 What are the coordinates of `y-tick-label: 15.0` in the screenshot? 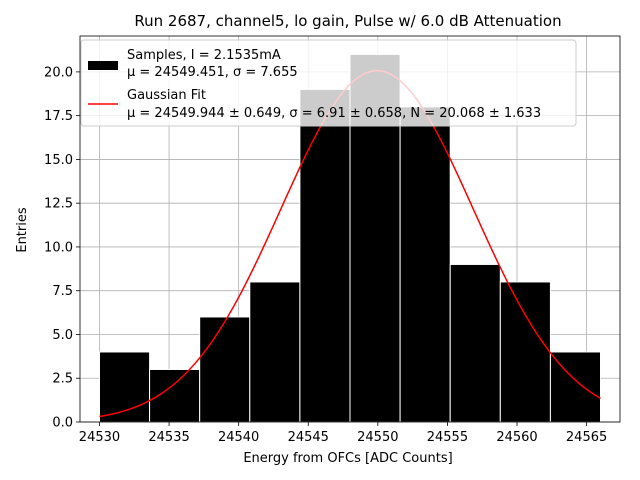 It's located at (58, 160).